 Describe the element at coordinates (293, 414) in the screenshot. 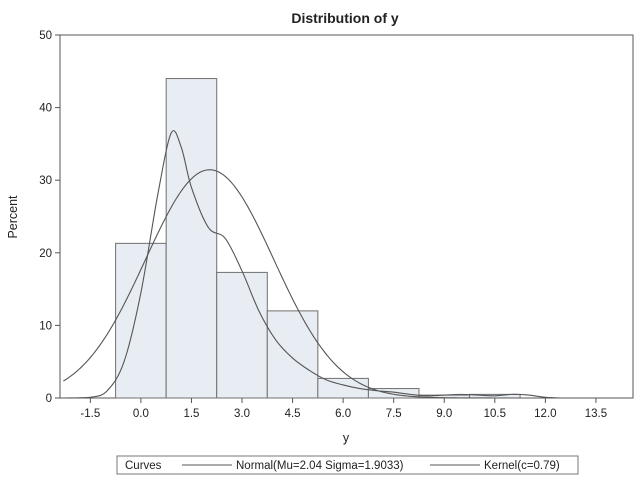

I see `x-tick-label: 4.5` at that location.